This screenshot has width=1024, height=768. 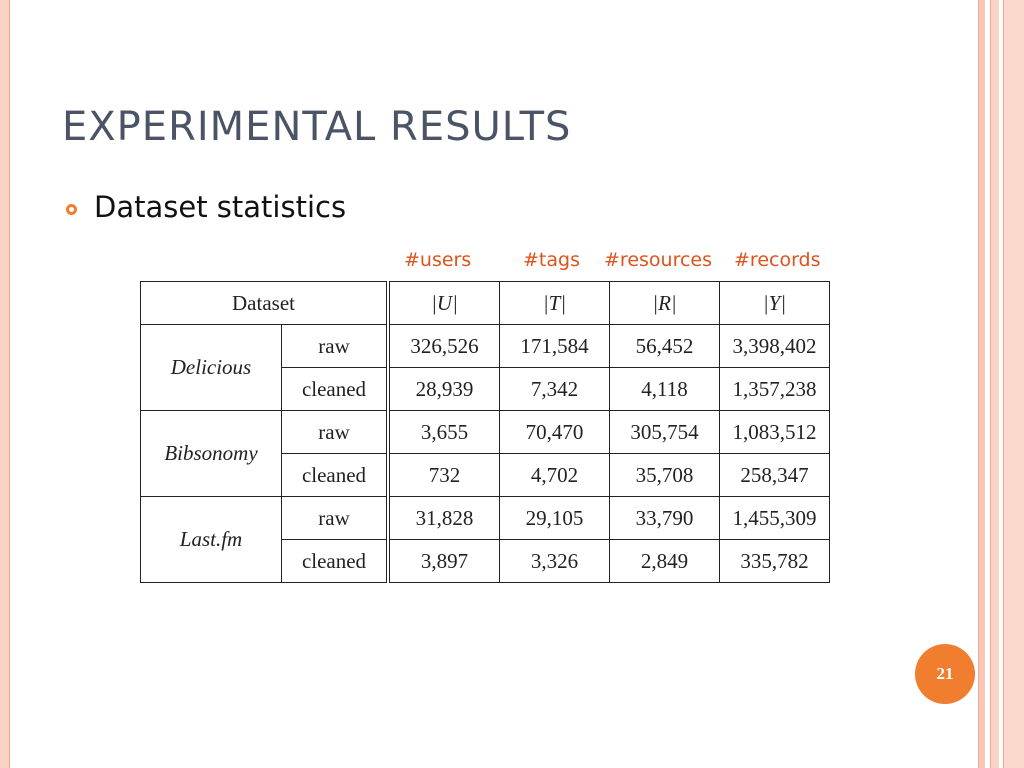 What do you see at coordinates (554, 518) in the screenshot?
I see `value-cell: 29,105` at bounding box center [554, 518].